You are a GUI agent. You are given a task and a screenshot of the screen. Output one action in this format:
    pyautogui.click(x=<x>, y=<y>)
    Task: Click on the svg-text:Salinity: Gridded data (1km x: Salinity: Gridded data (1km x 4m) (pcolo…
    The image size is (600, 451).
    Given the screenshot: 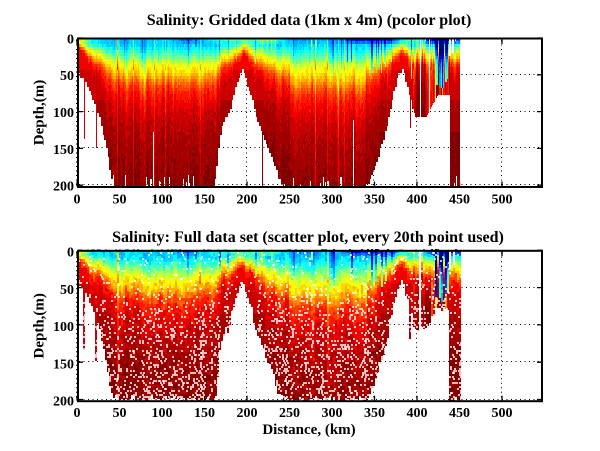 What is the action you would take?
    pyautogui.click(x=309, y=20)
    